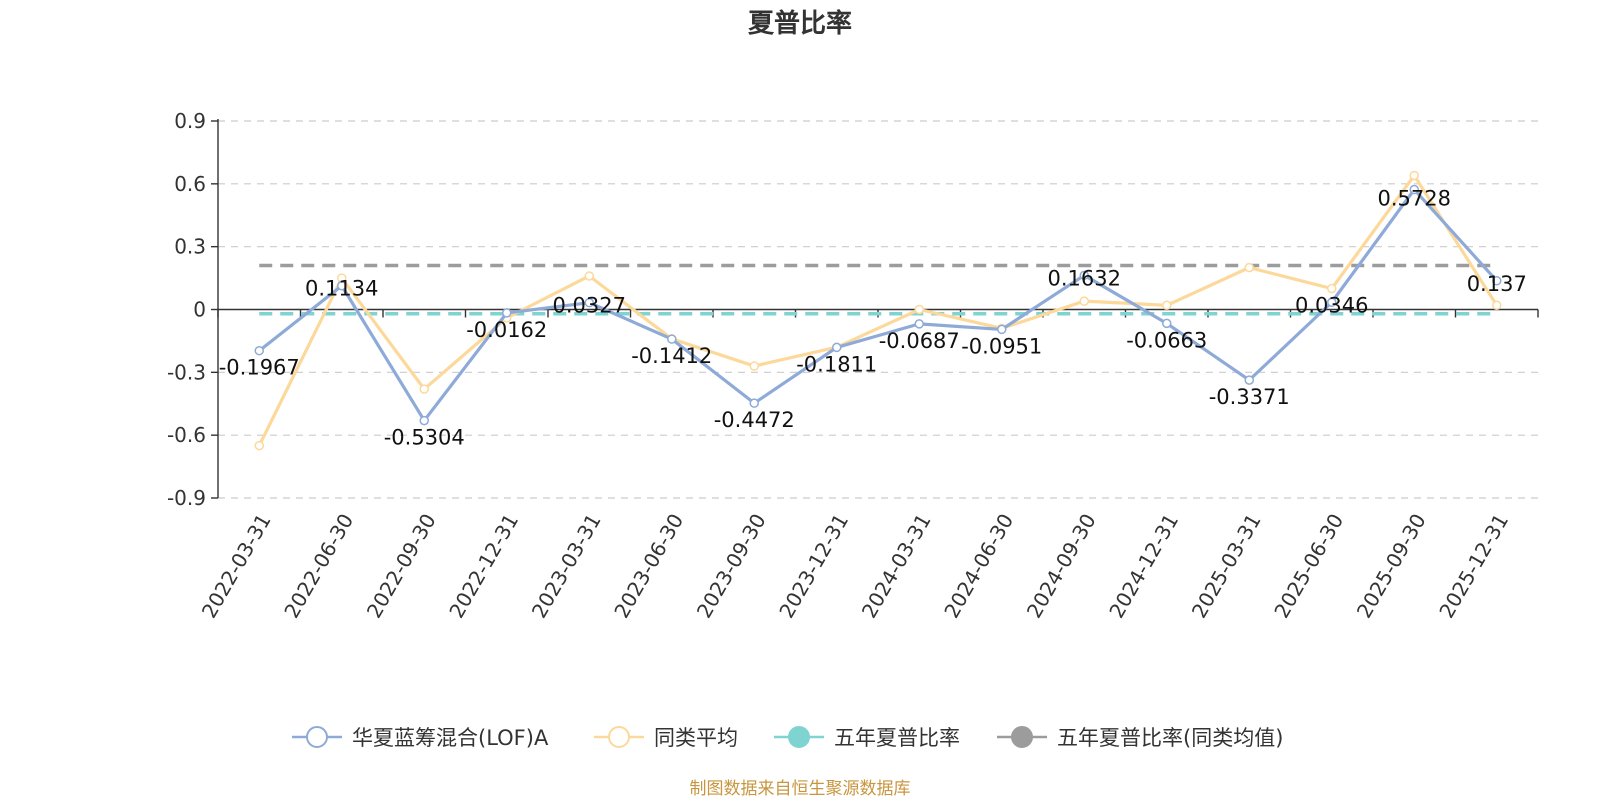 This screenshot has width=1600, height=800. Describe the element at coordinates (1473, 566) in the screenshot. I see `x-tick-label: 2025-12-31` at that location.